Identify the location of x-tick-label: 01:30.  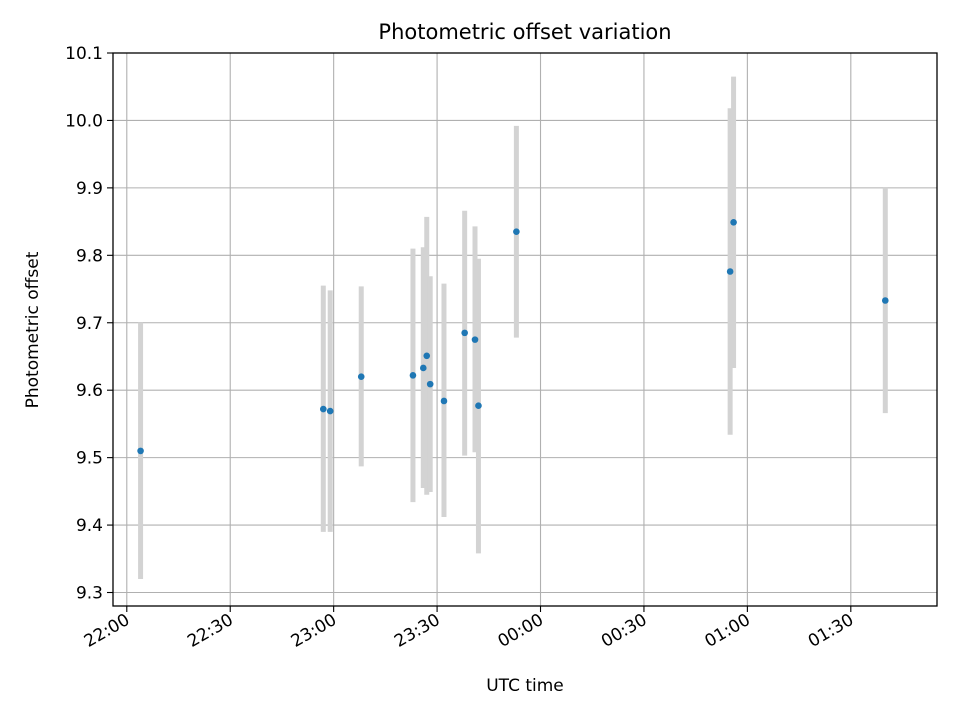
(831, 631).